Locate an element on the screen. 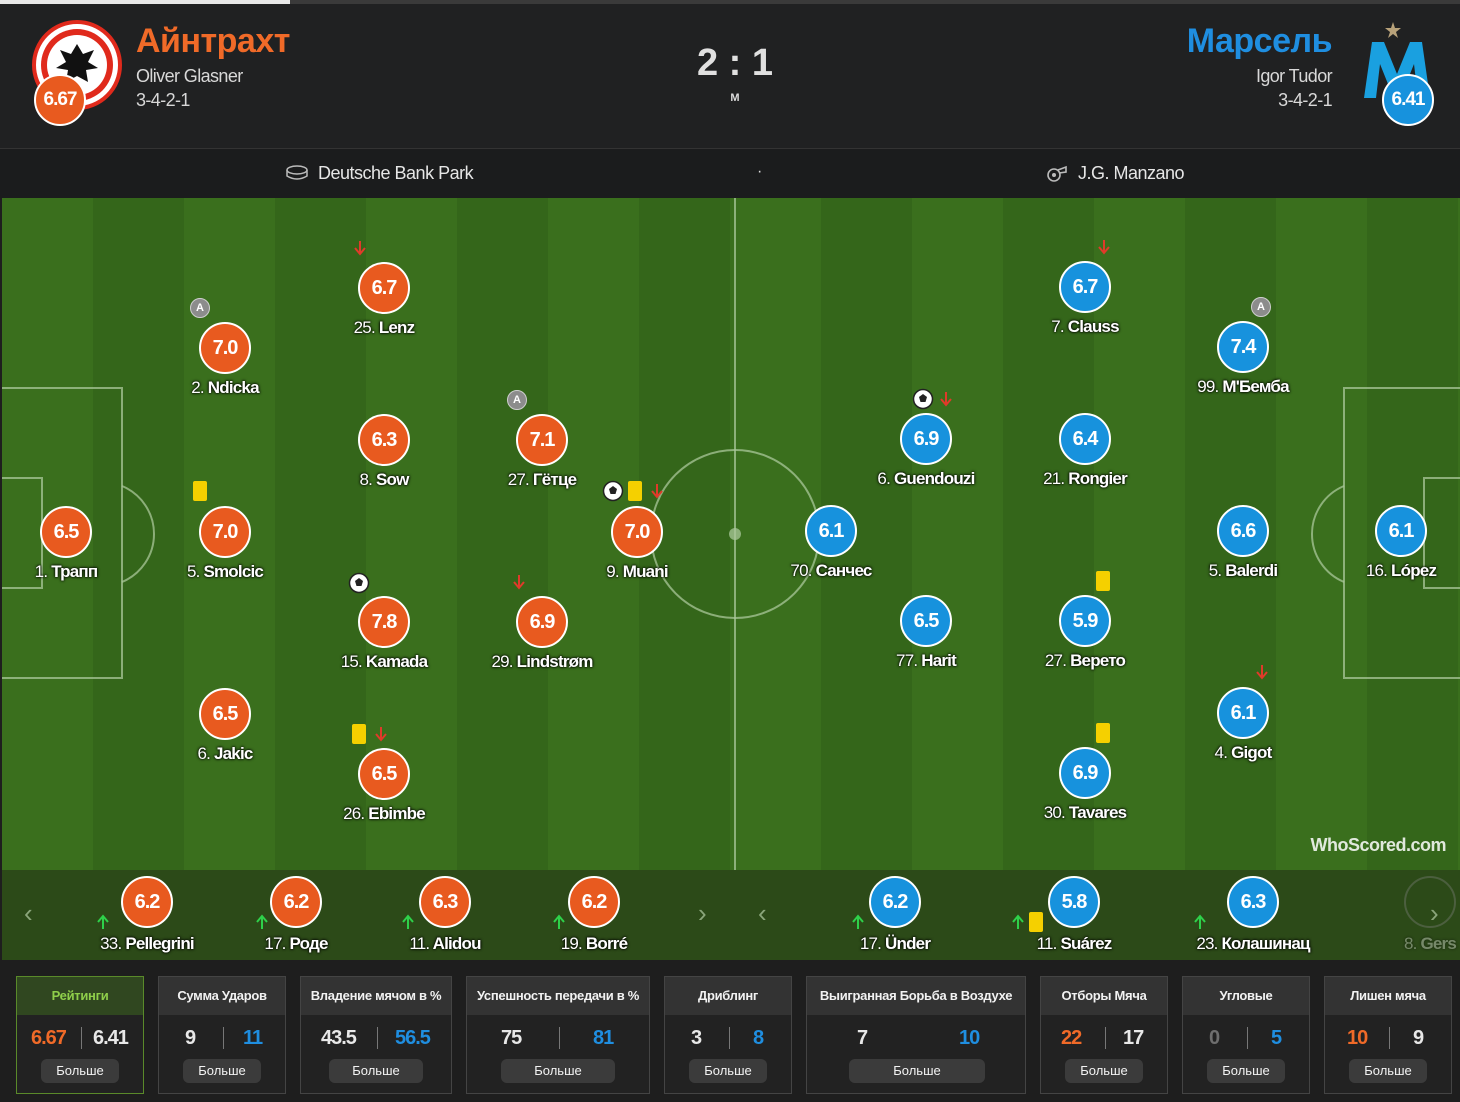 The height and width of the screenshot is (1102, 1460). player-rating is located at coordinates (1430, 902).